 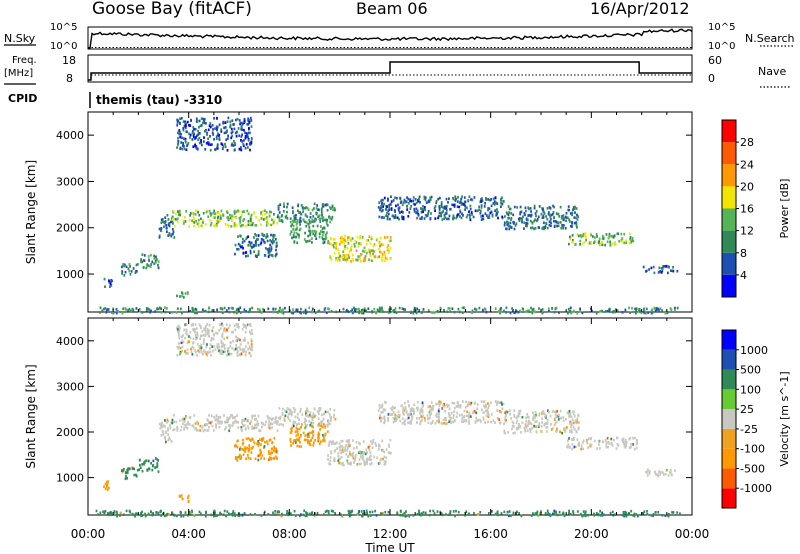 What do you see at coordinates (756, 488) in the screenshot?
I see `velocity-colorbar-tick-label: -1000` at bounding box center [756, 488].